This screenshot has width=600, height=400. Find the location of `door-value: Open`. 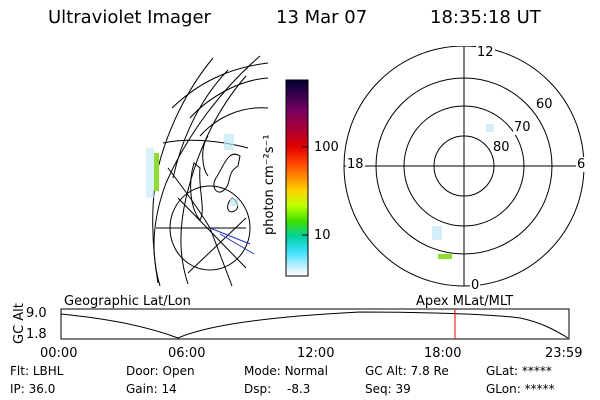

door-value: Open is located at coordinates (178, 371).